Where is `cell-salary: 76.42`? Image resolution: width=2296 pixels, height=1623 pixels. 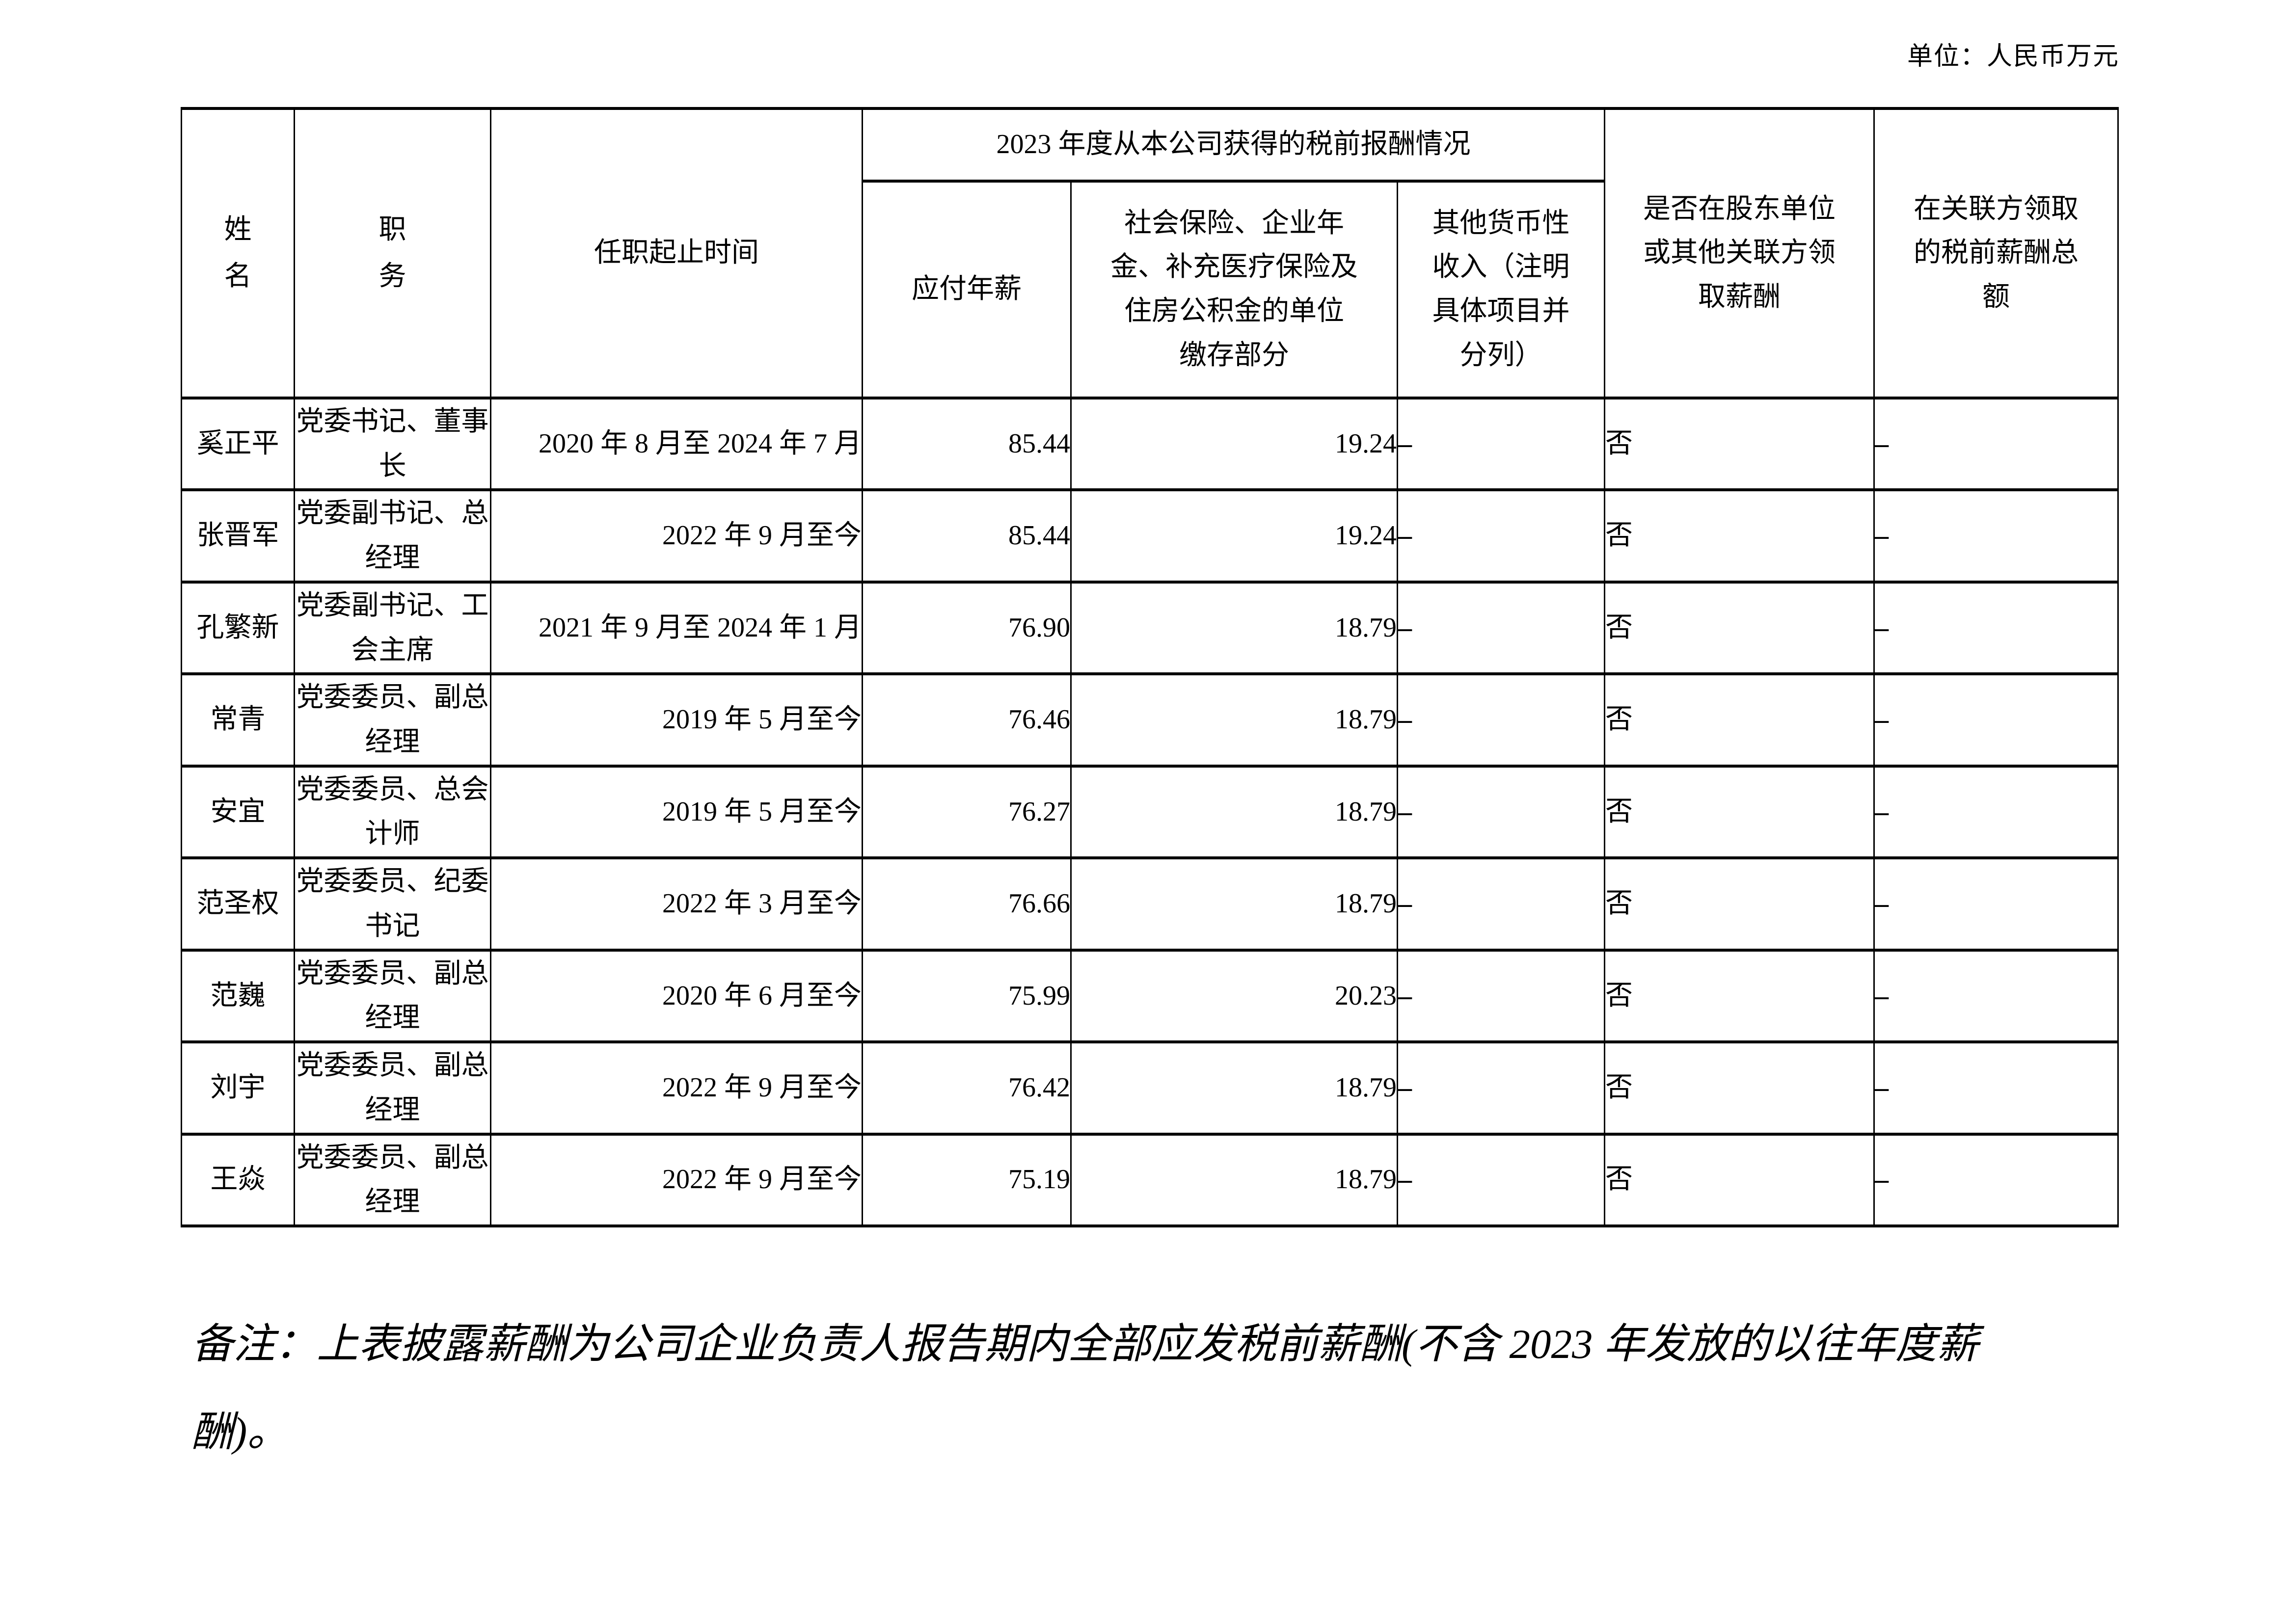
cell-salary: 76.42 is located at coordinates (967, 1088).